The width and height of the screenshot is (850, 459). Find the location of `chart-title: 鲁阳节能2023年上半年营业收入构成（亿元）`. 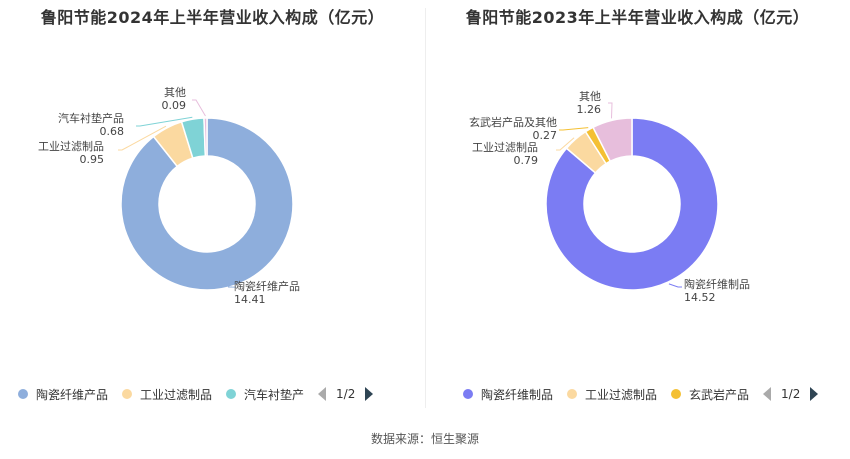

chart-title: 鲁阳节能2023年上半年营业收入构成（亿元） is located at coordinates (637, 17).